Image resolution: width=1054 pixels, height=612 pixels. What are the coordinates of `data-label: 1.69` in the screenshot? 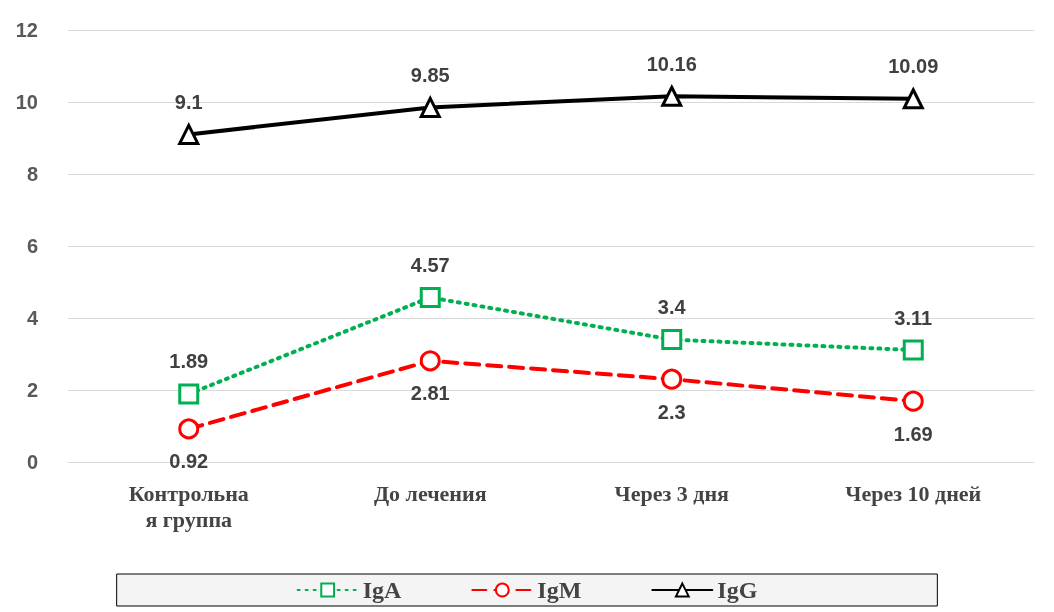 It's located at (913, 433).